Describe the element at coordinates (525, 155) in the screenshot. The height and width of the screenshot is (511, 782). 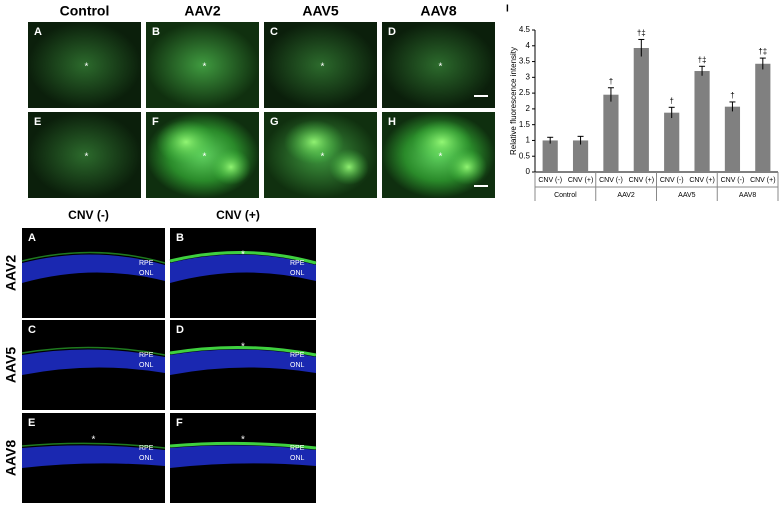
I see `y-tick-label: 0.5` at that location.